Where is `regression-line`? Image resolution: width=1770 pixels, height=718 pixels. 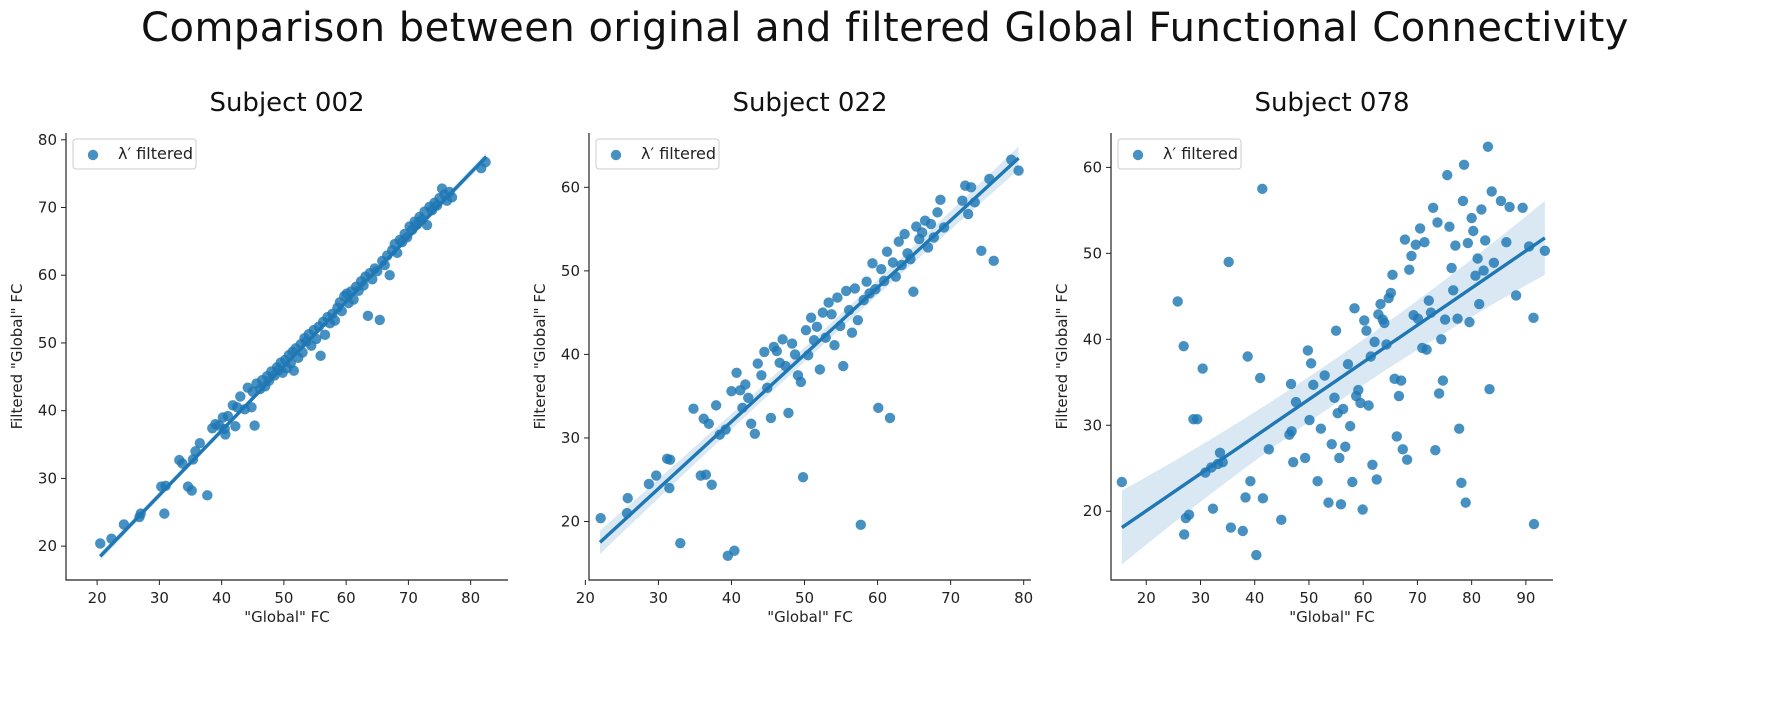 regression-line is located at coordinates (293, 356).